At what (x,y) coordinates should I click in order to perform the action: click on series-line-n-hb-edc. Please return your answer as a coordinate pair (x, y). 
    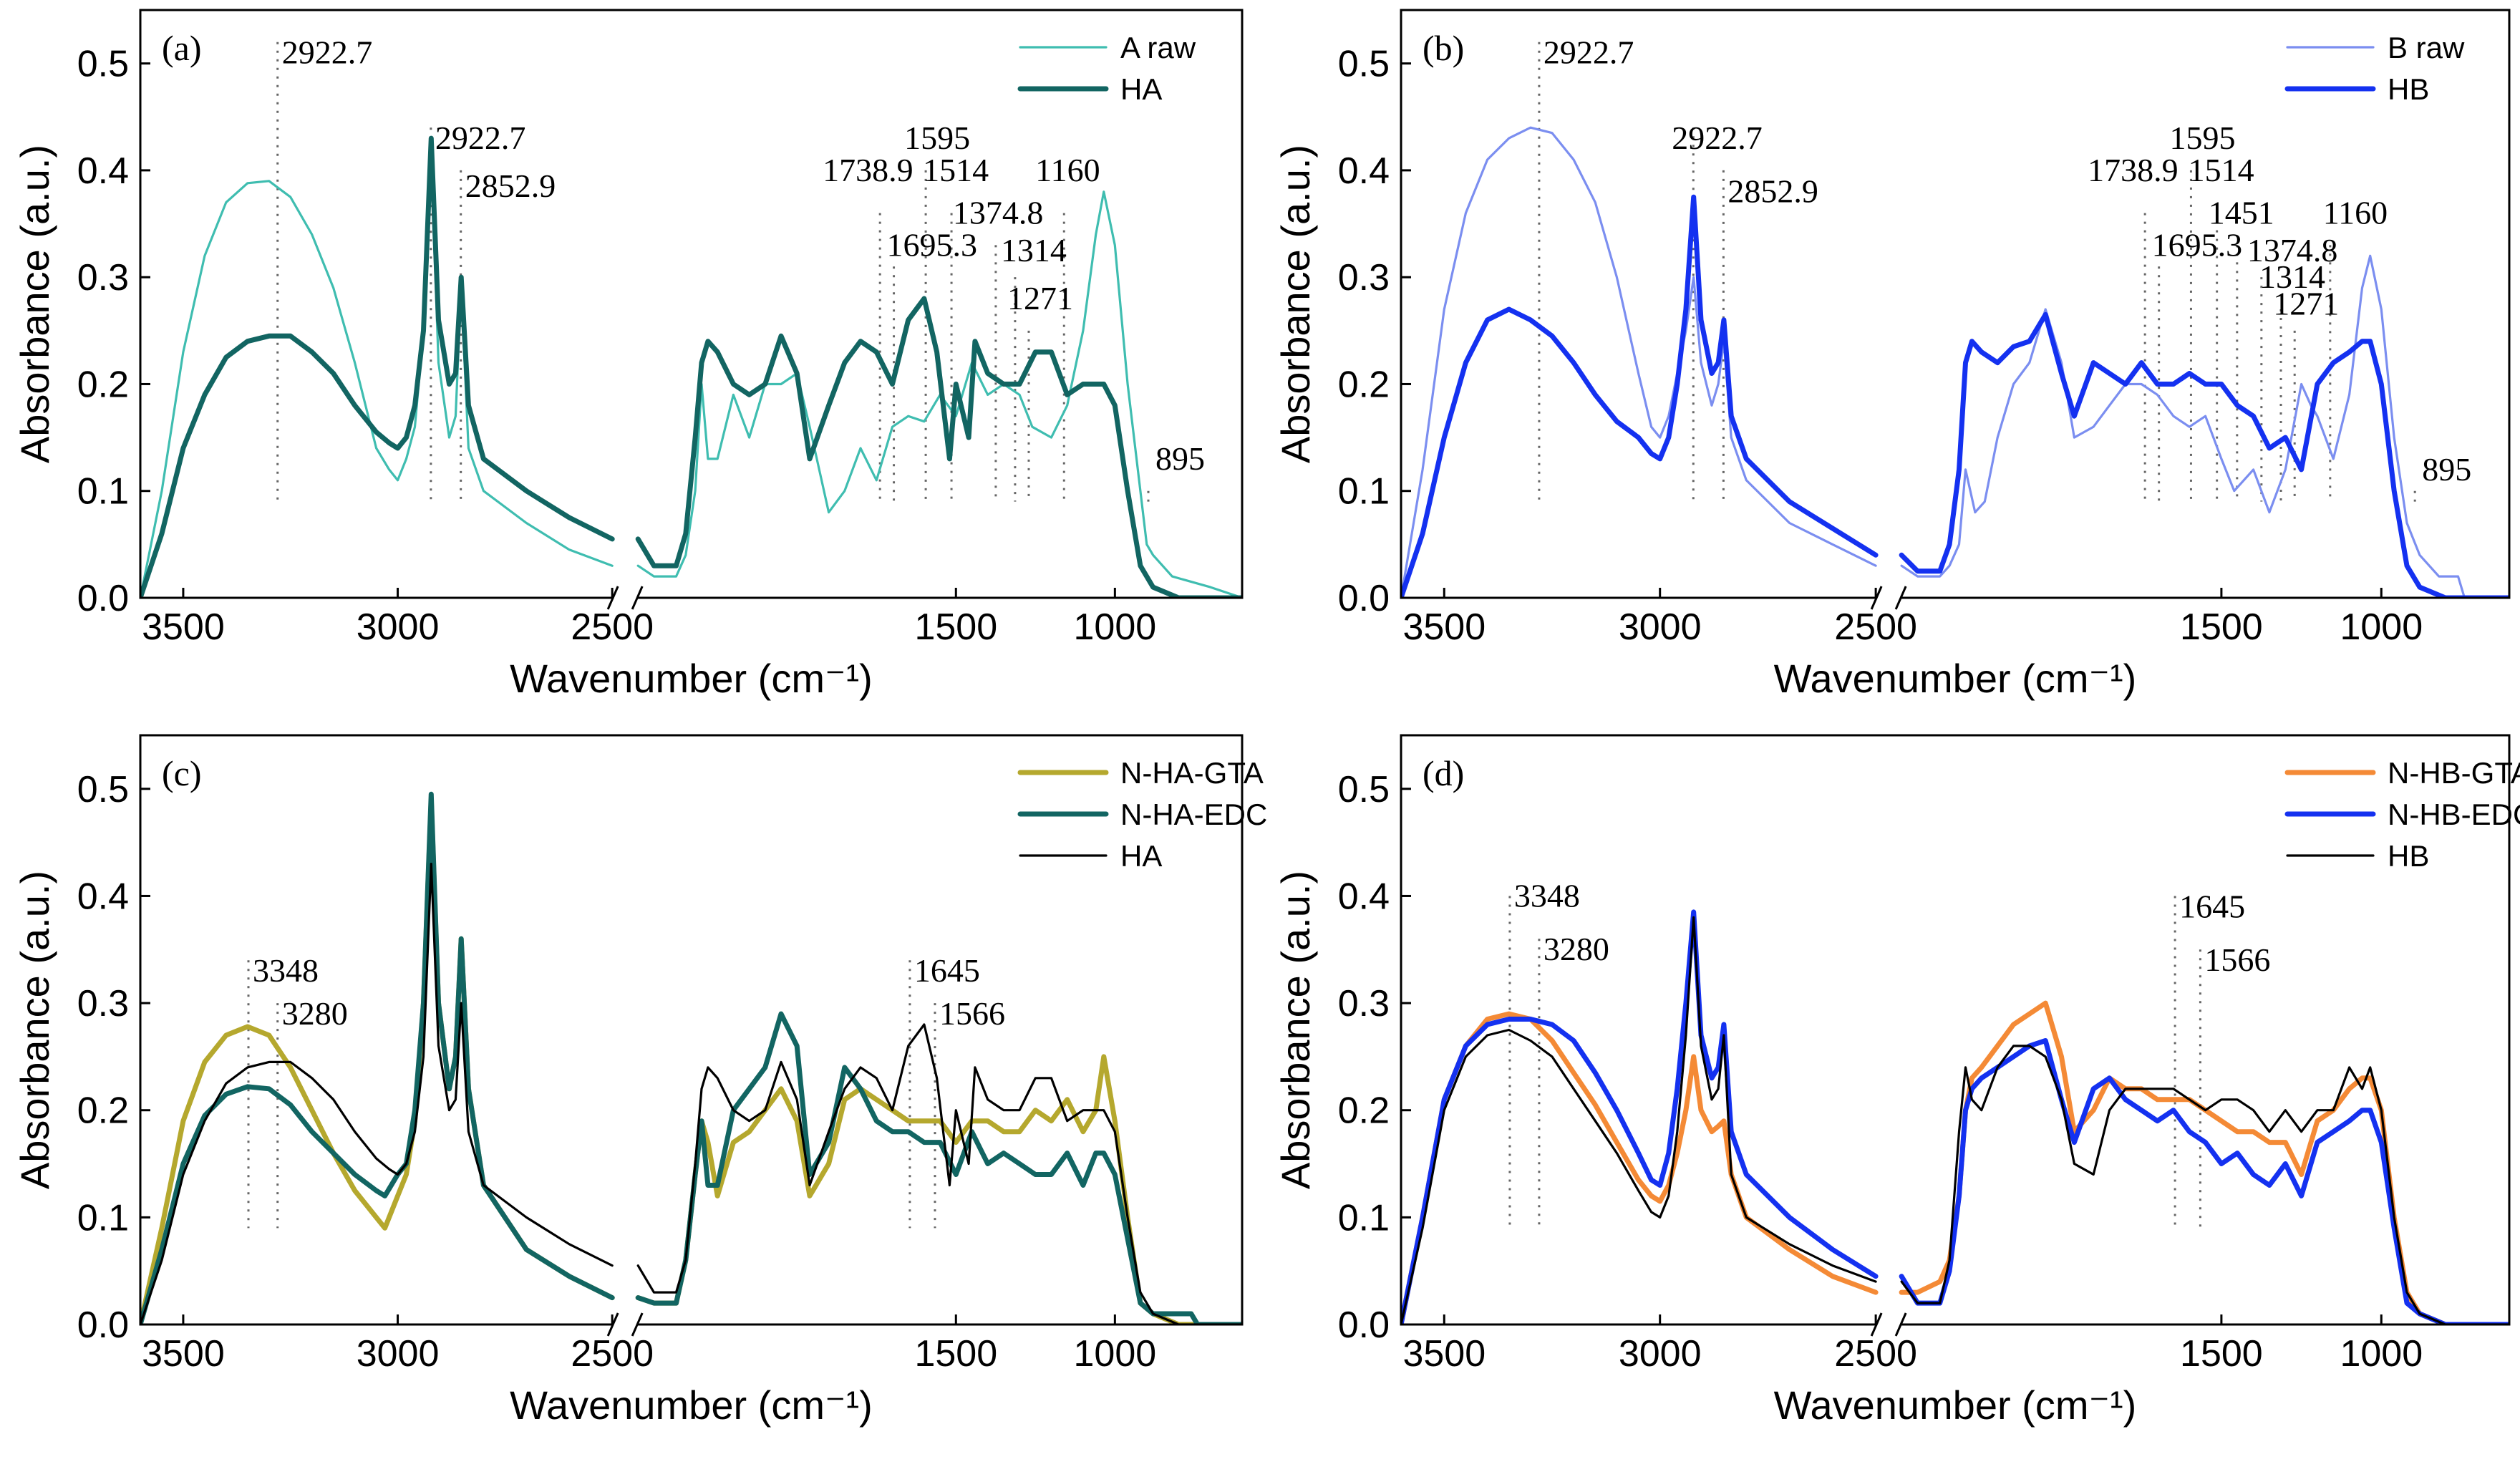
    Looking at the image, I should click on (2204, 1181).